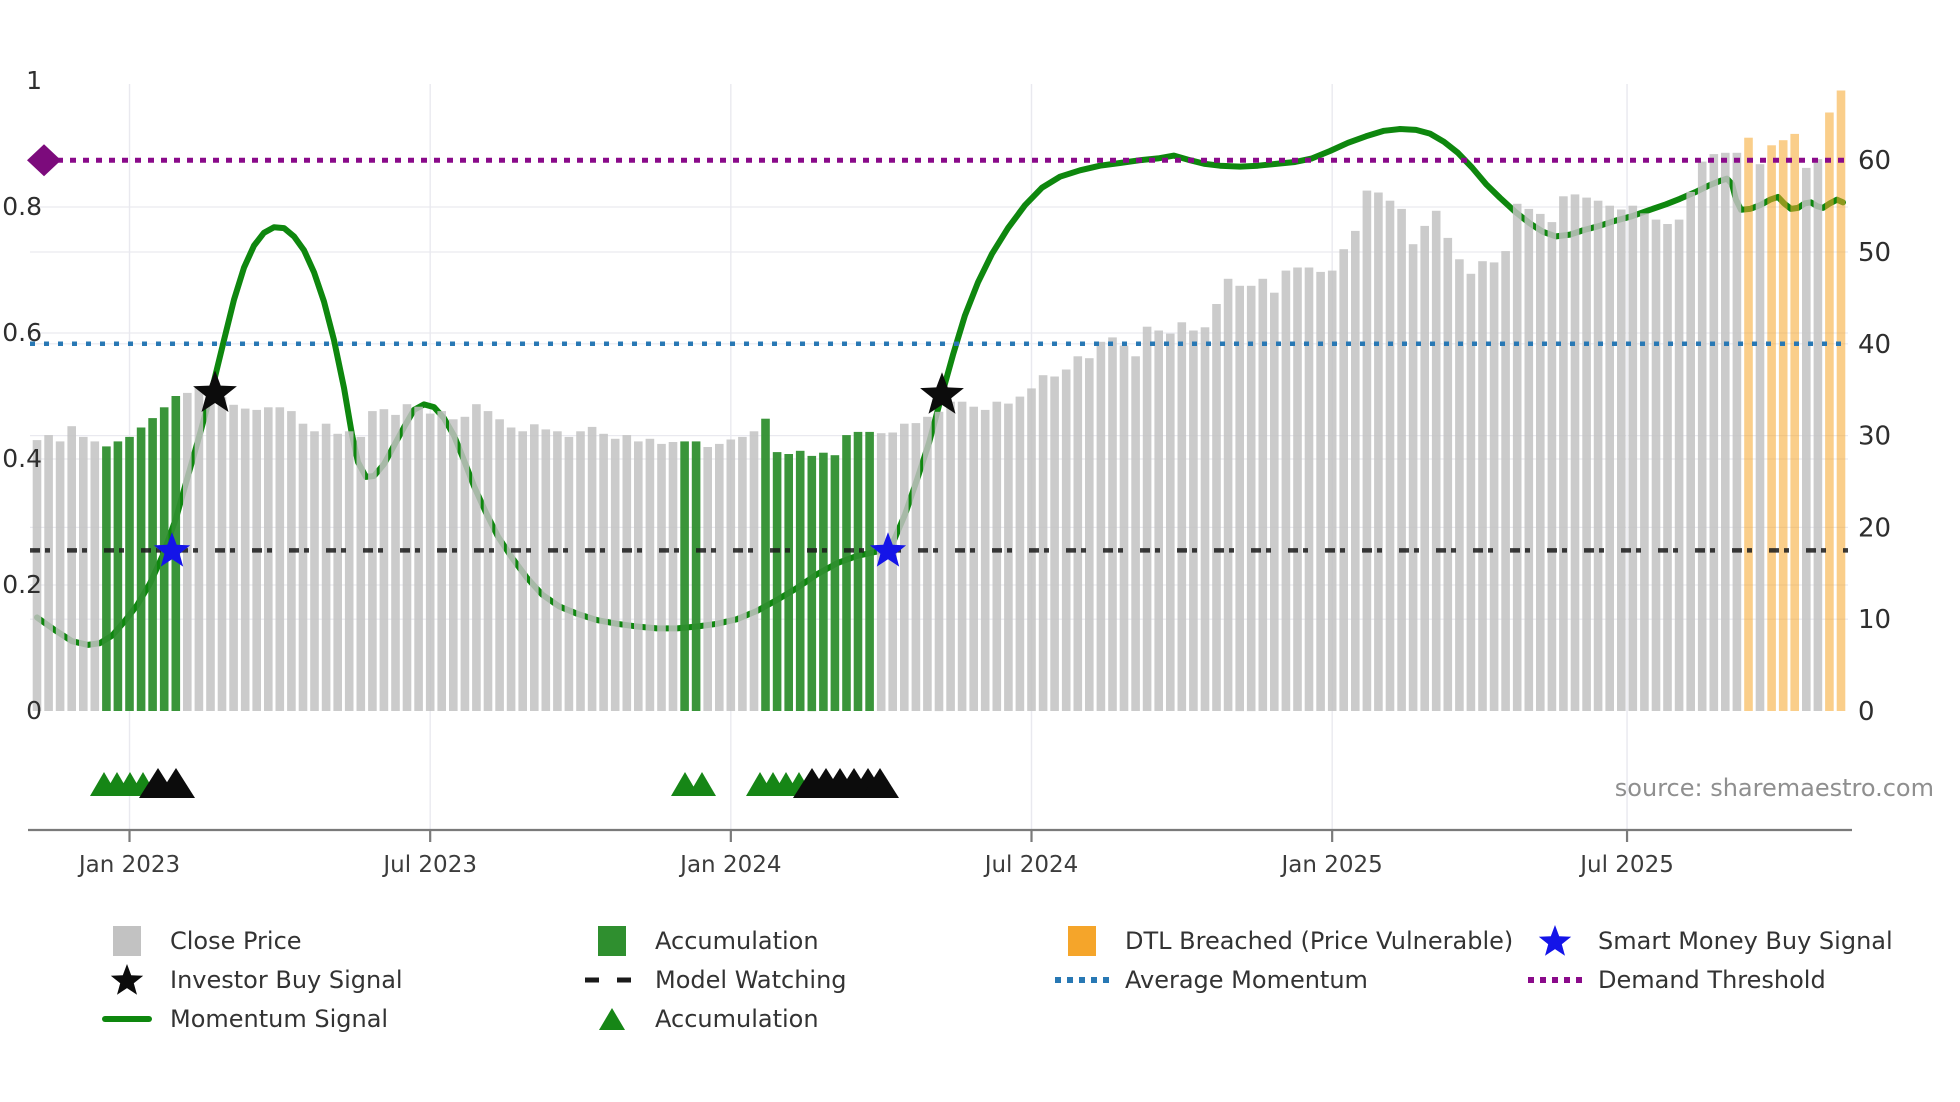  What do you see at coordinates (1874, 437) in the screenshot?
I see `right-axis-tick-label: 30` at bounding box center [1874, 437].